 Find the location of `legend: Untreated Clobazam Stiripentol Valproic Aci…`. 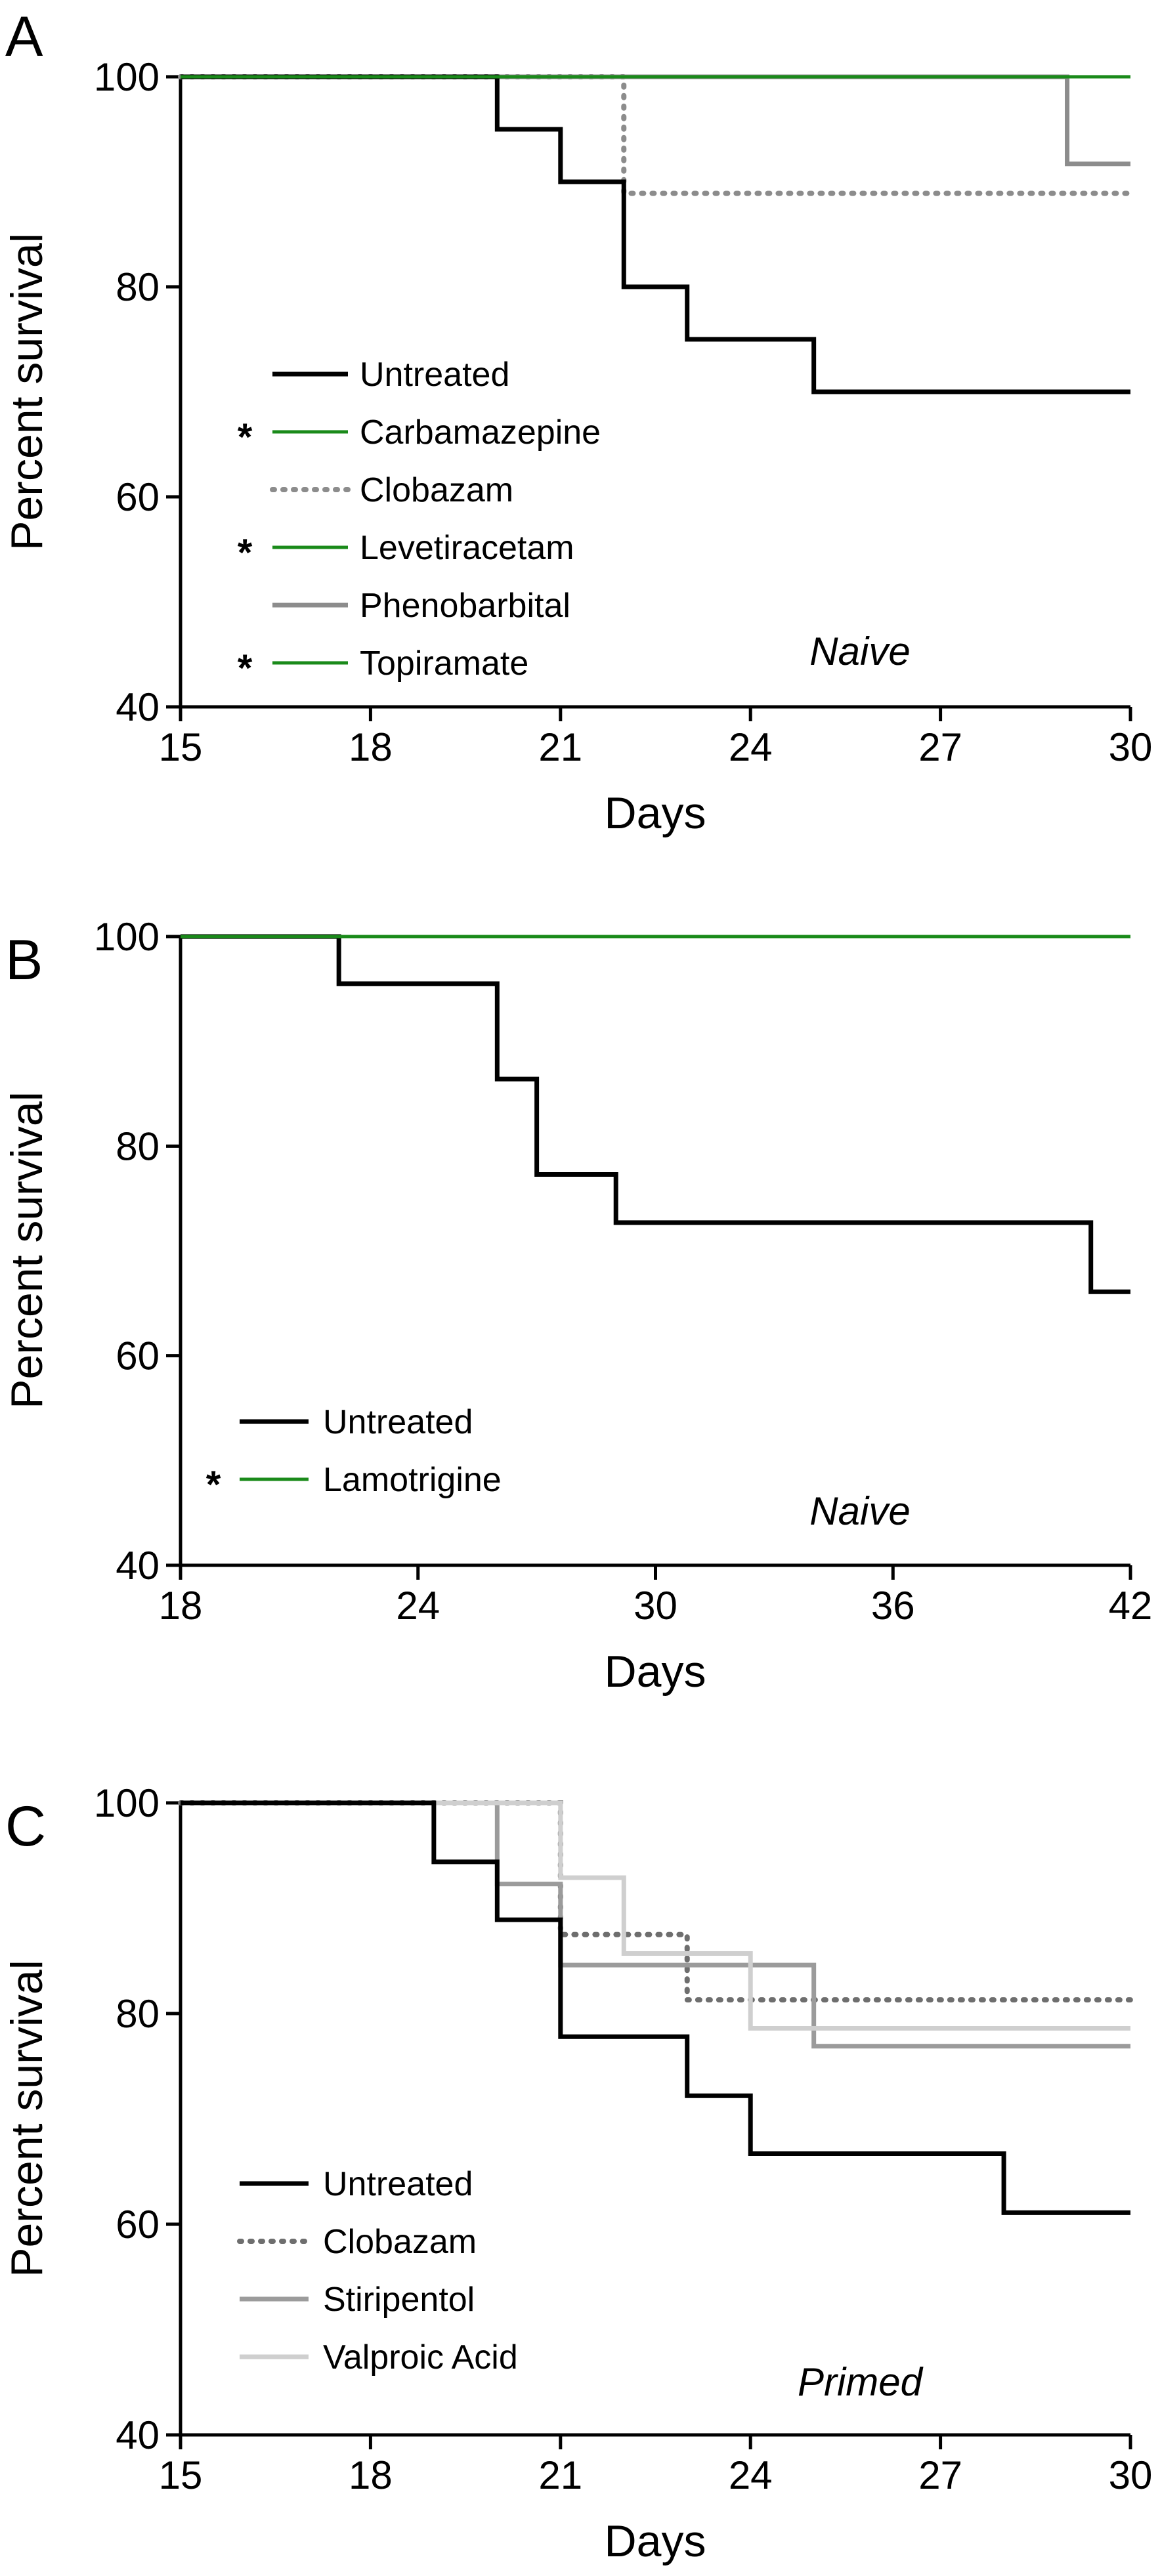

legend: Untreated Clobazam Stiripentol Valproic Aci… is located at coordinates (377, 2270).